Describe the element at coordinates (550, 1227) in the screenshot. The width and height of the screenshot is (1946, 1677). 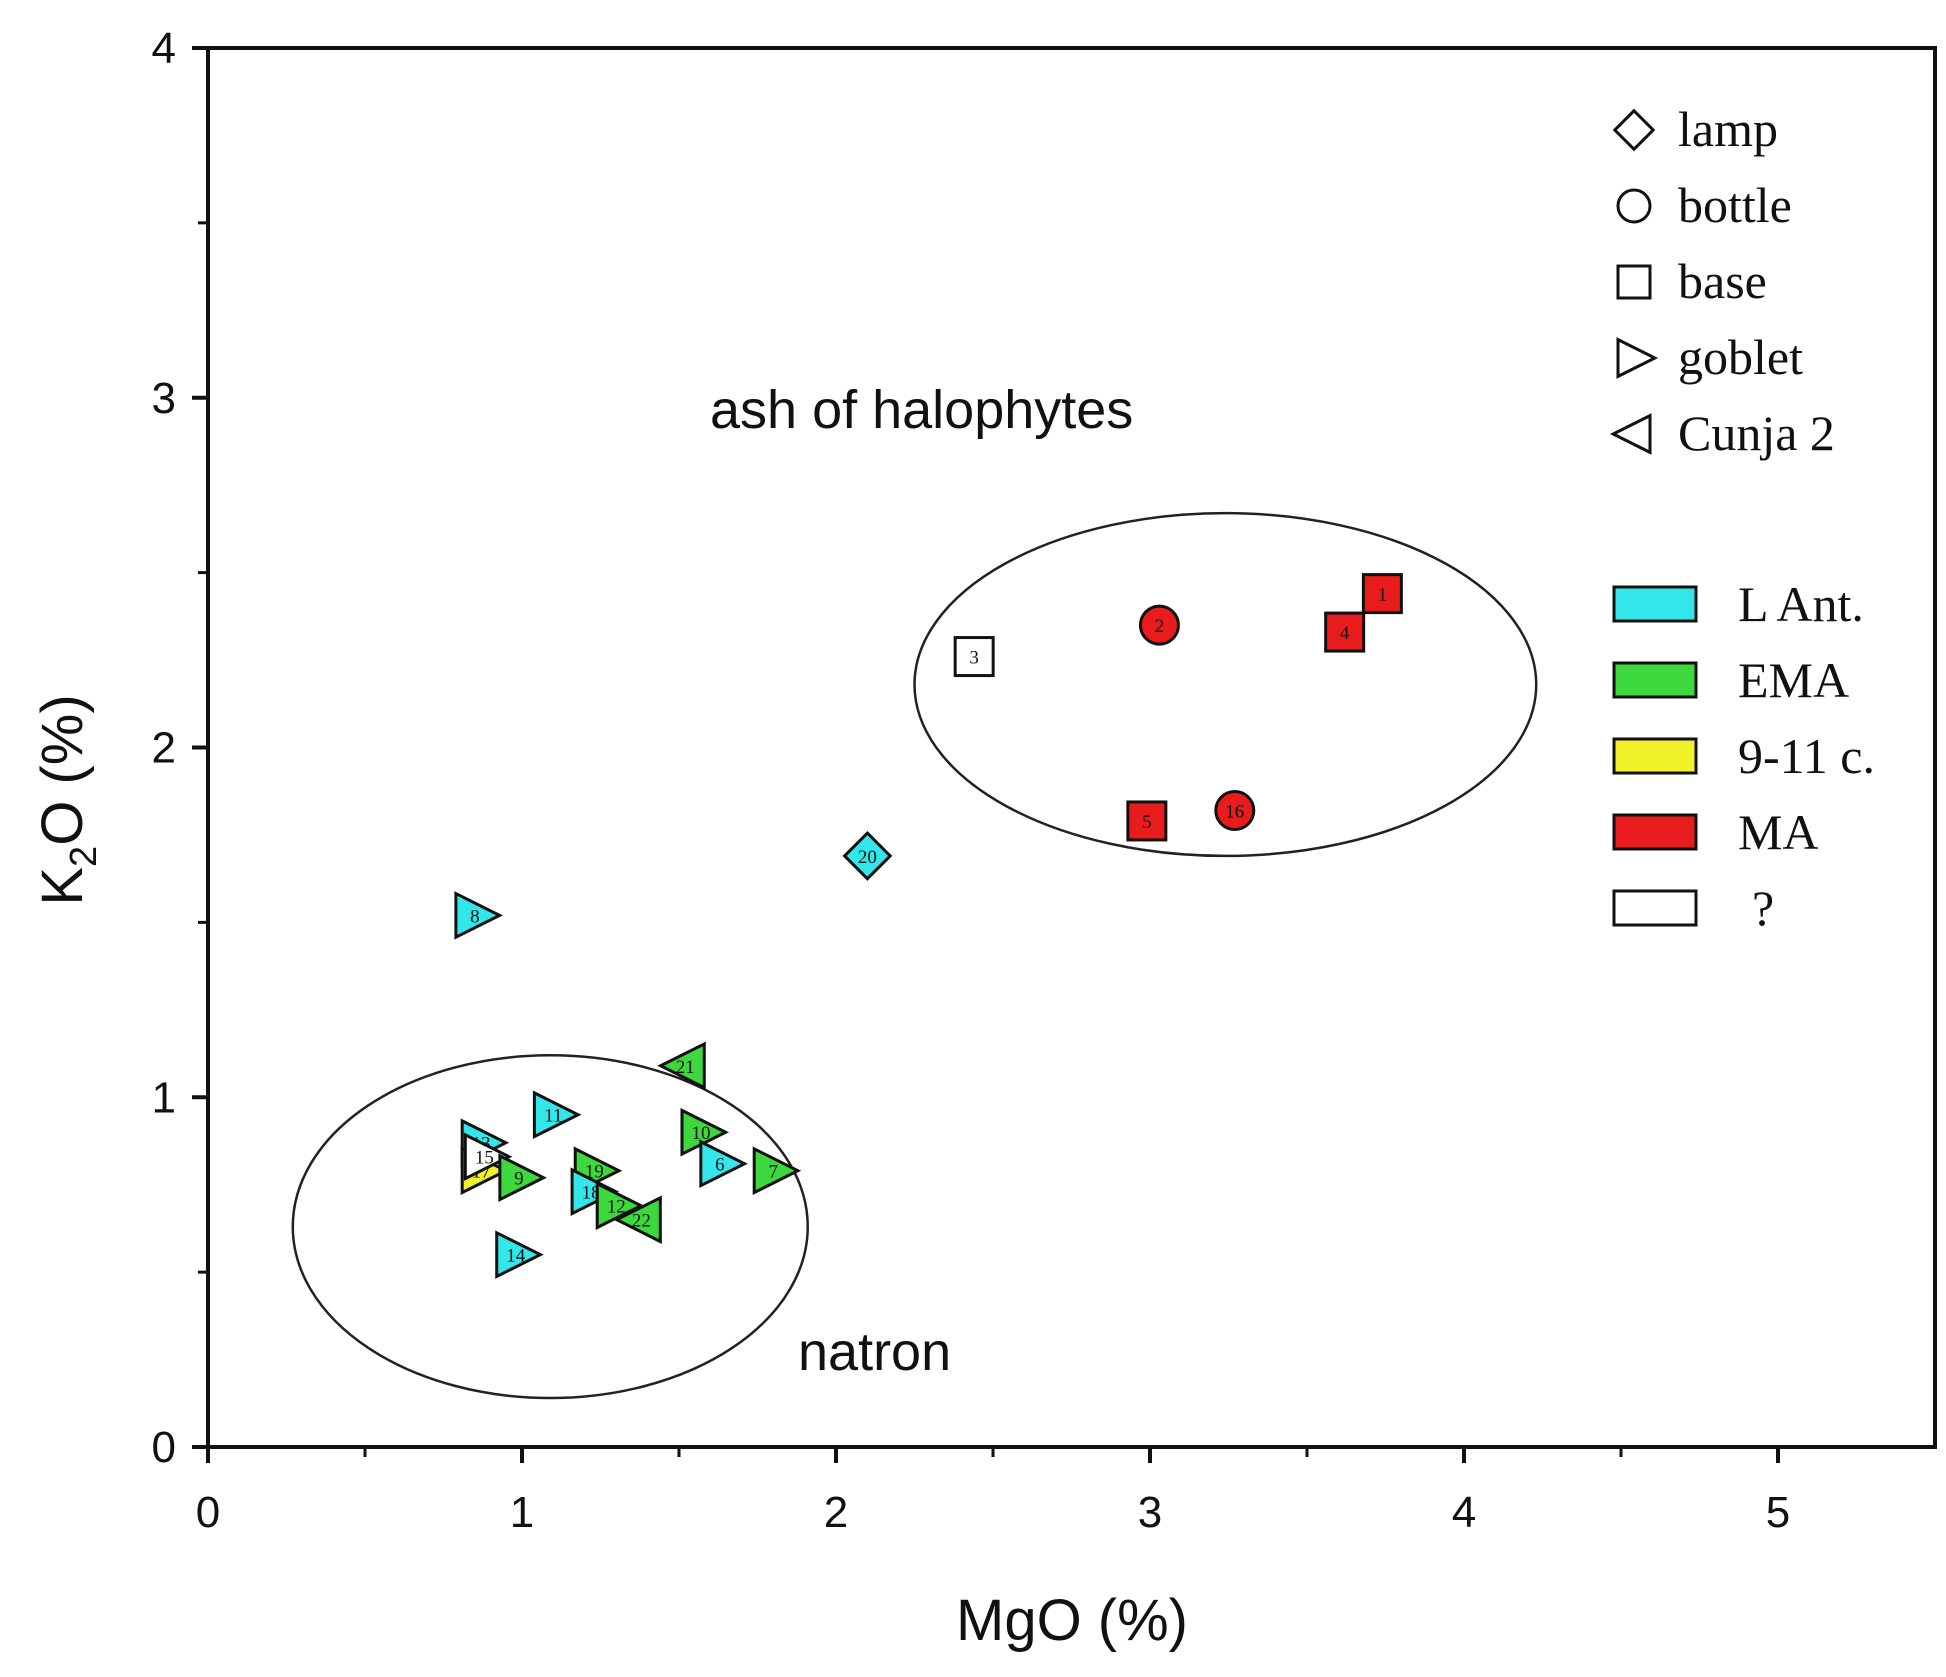
I see `natron-ellipse` at that location.